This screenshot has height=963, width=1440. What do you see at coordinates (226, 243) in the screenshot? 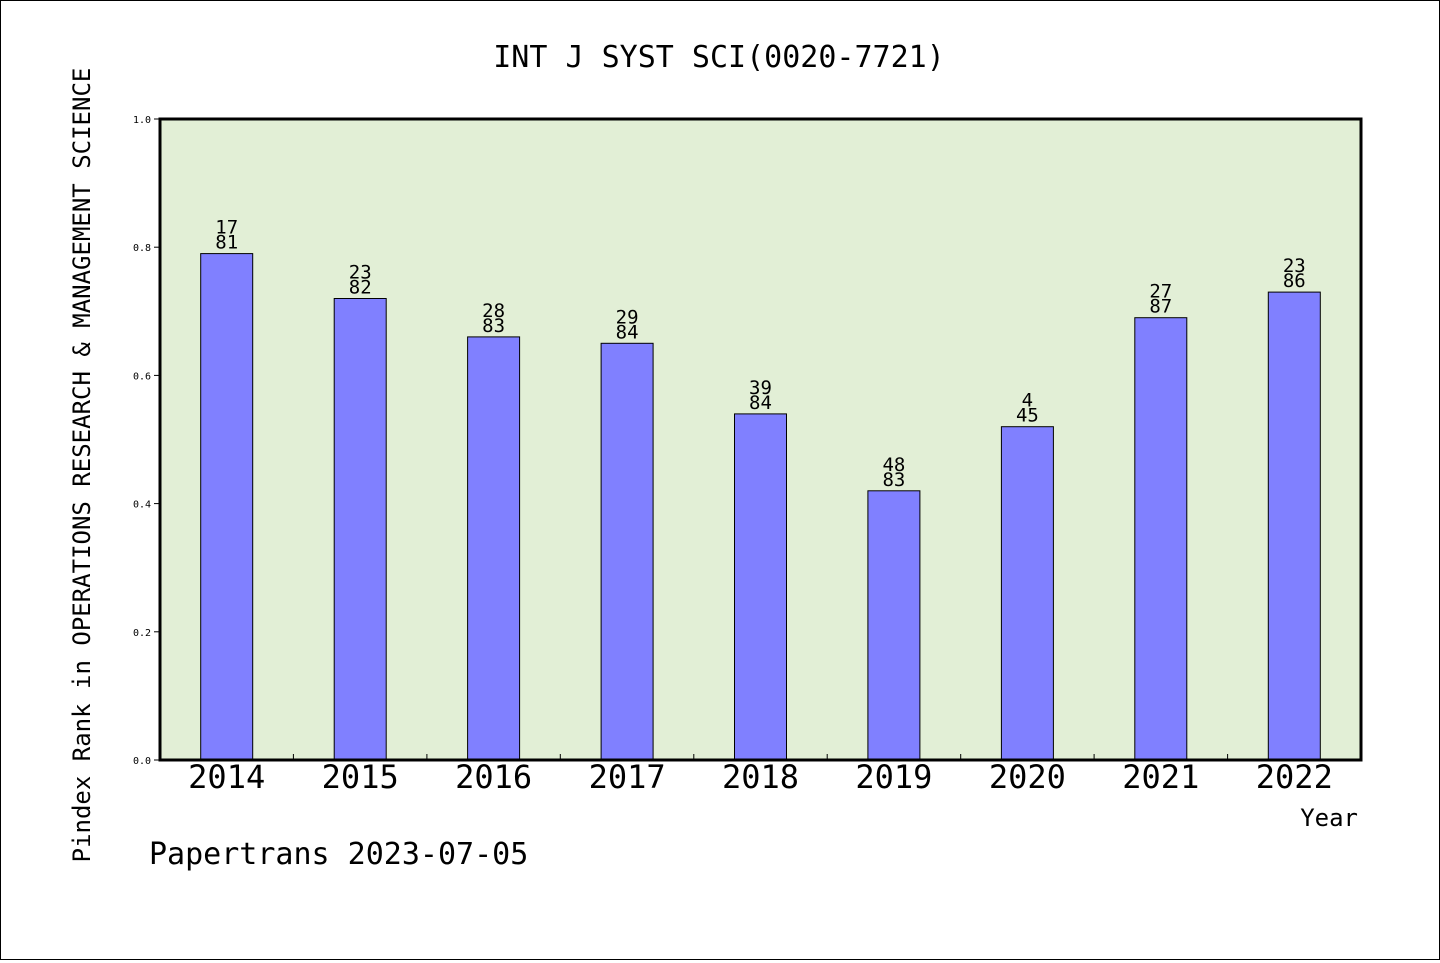
I see `bar-label-bottom-2014: 81` at bounding box center [226, 243].